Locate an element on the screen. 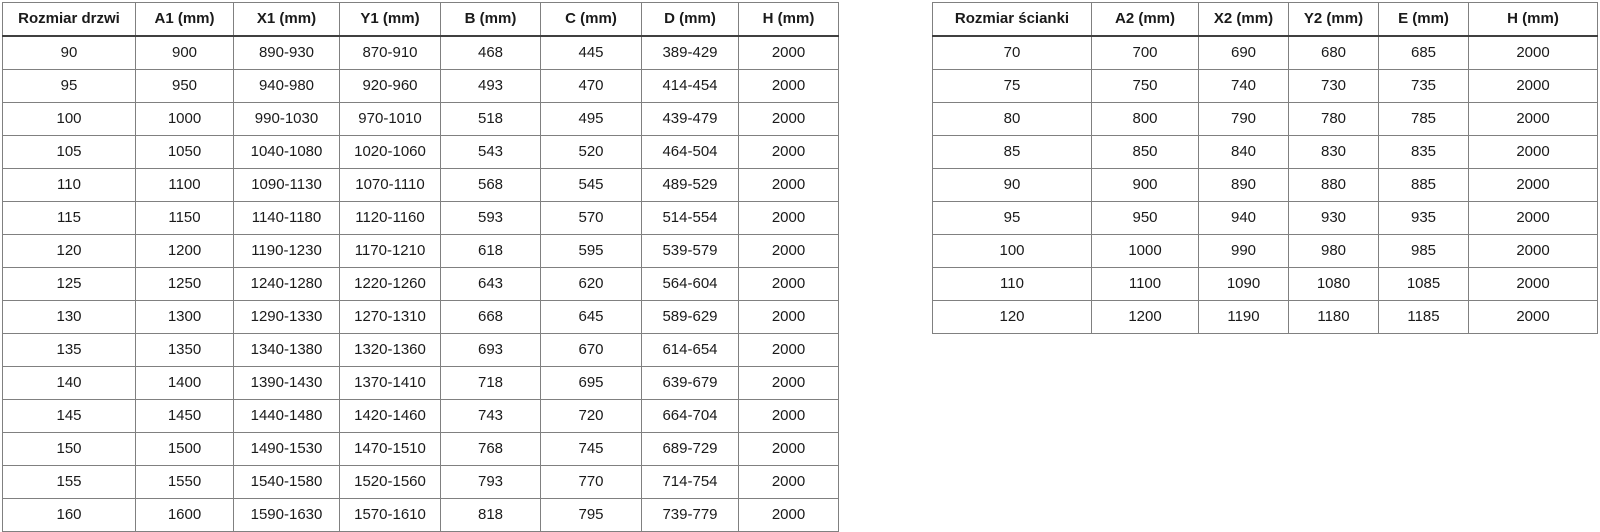  cell-13-0: 155 is located at coordinates (69, 482).